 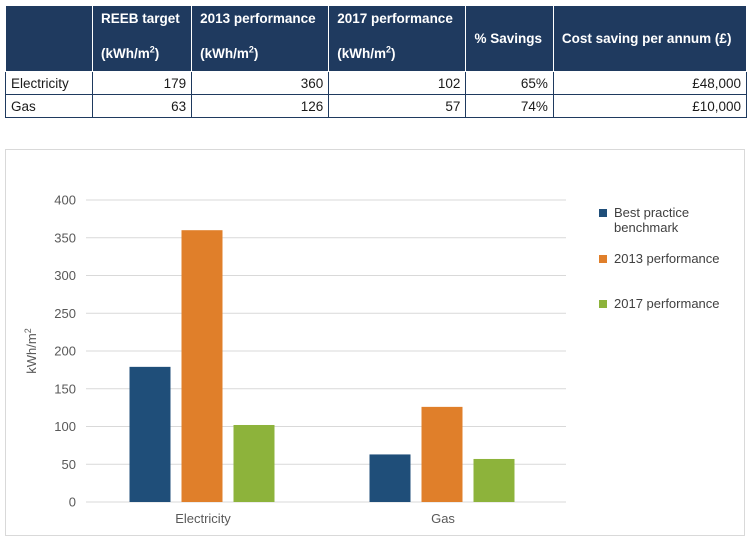 I want to click on header-2017-performance: 2017 performance (kWh/m2), so click(x=397, y=38).